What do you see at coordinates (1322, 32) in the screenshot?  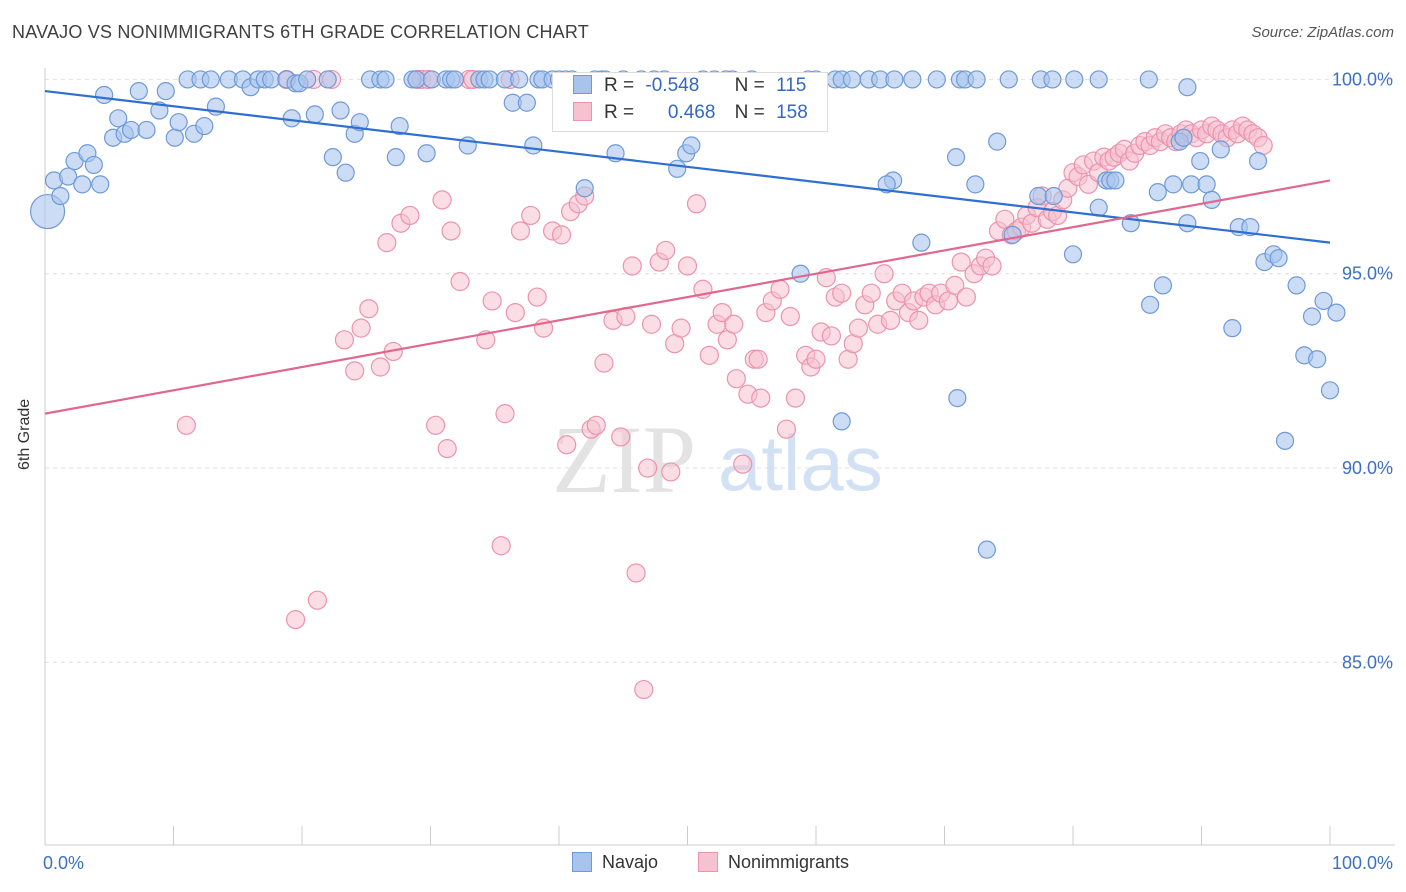 I see `source-label: Source: ZipAtlas.com` at bounding box center [1322, 32].